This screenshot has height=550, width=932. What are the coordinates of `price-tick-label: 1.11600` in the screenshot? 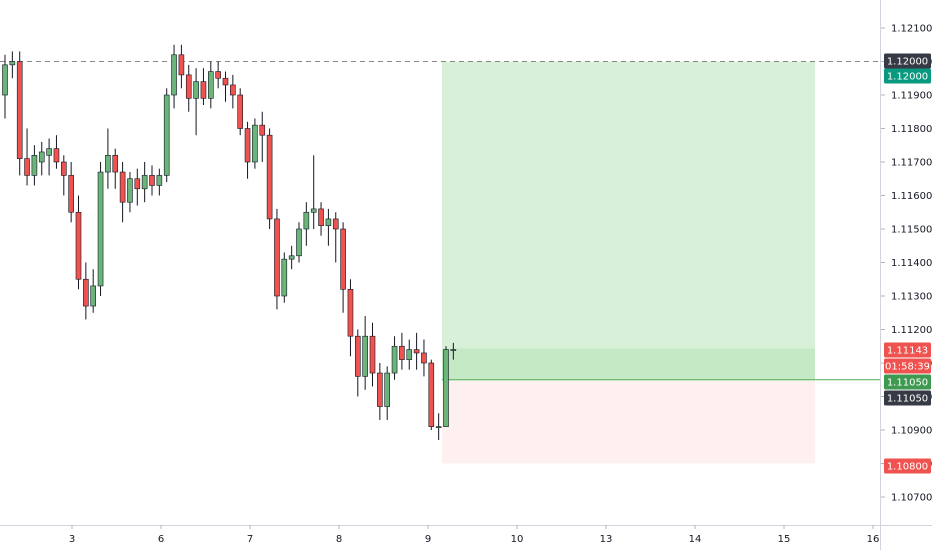 It's located at (911, 196).